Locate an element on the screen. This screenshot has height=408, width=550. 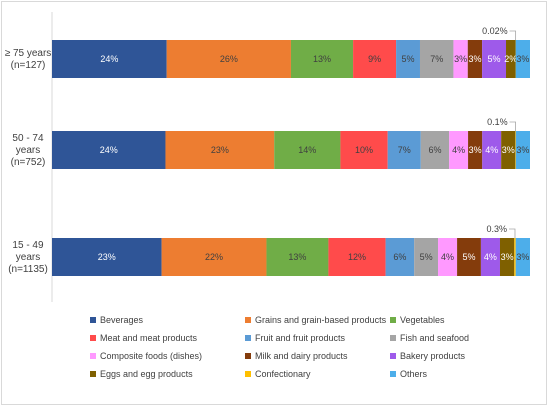
category-label: ≥ 75 years is located at coordinates (28, 53).